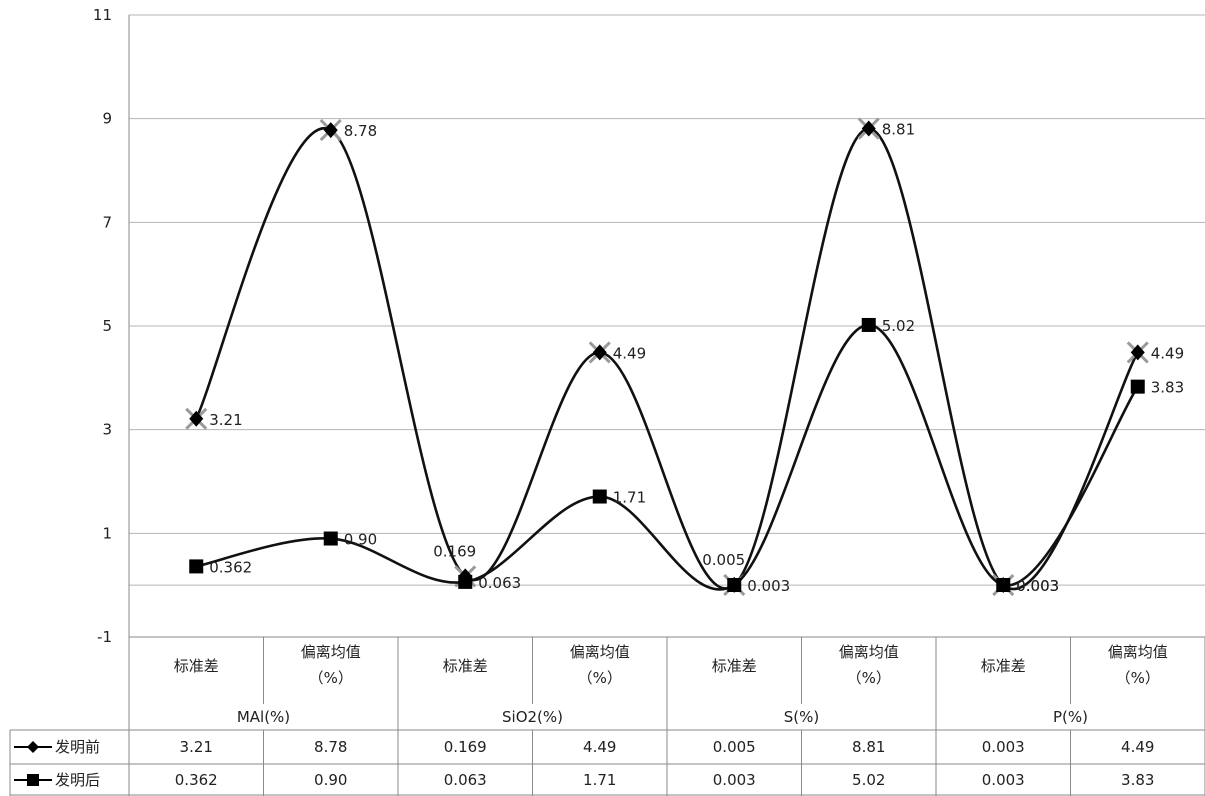 Image resolution: width=1205 pixels, height=796 pixels. I want to click on group-label: S(%), so click(801, 717).